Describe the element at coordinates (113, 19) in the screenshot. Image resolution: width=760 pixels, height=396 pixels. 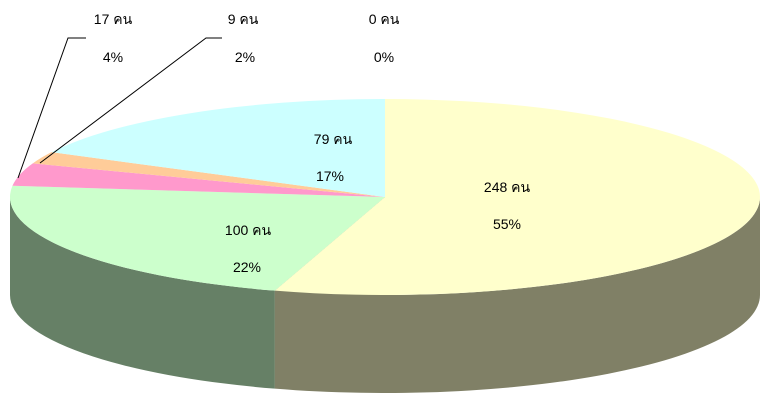
I see `slice-label-count-2: 17 คน` at that location.